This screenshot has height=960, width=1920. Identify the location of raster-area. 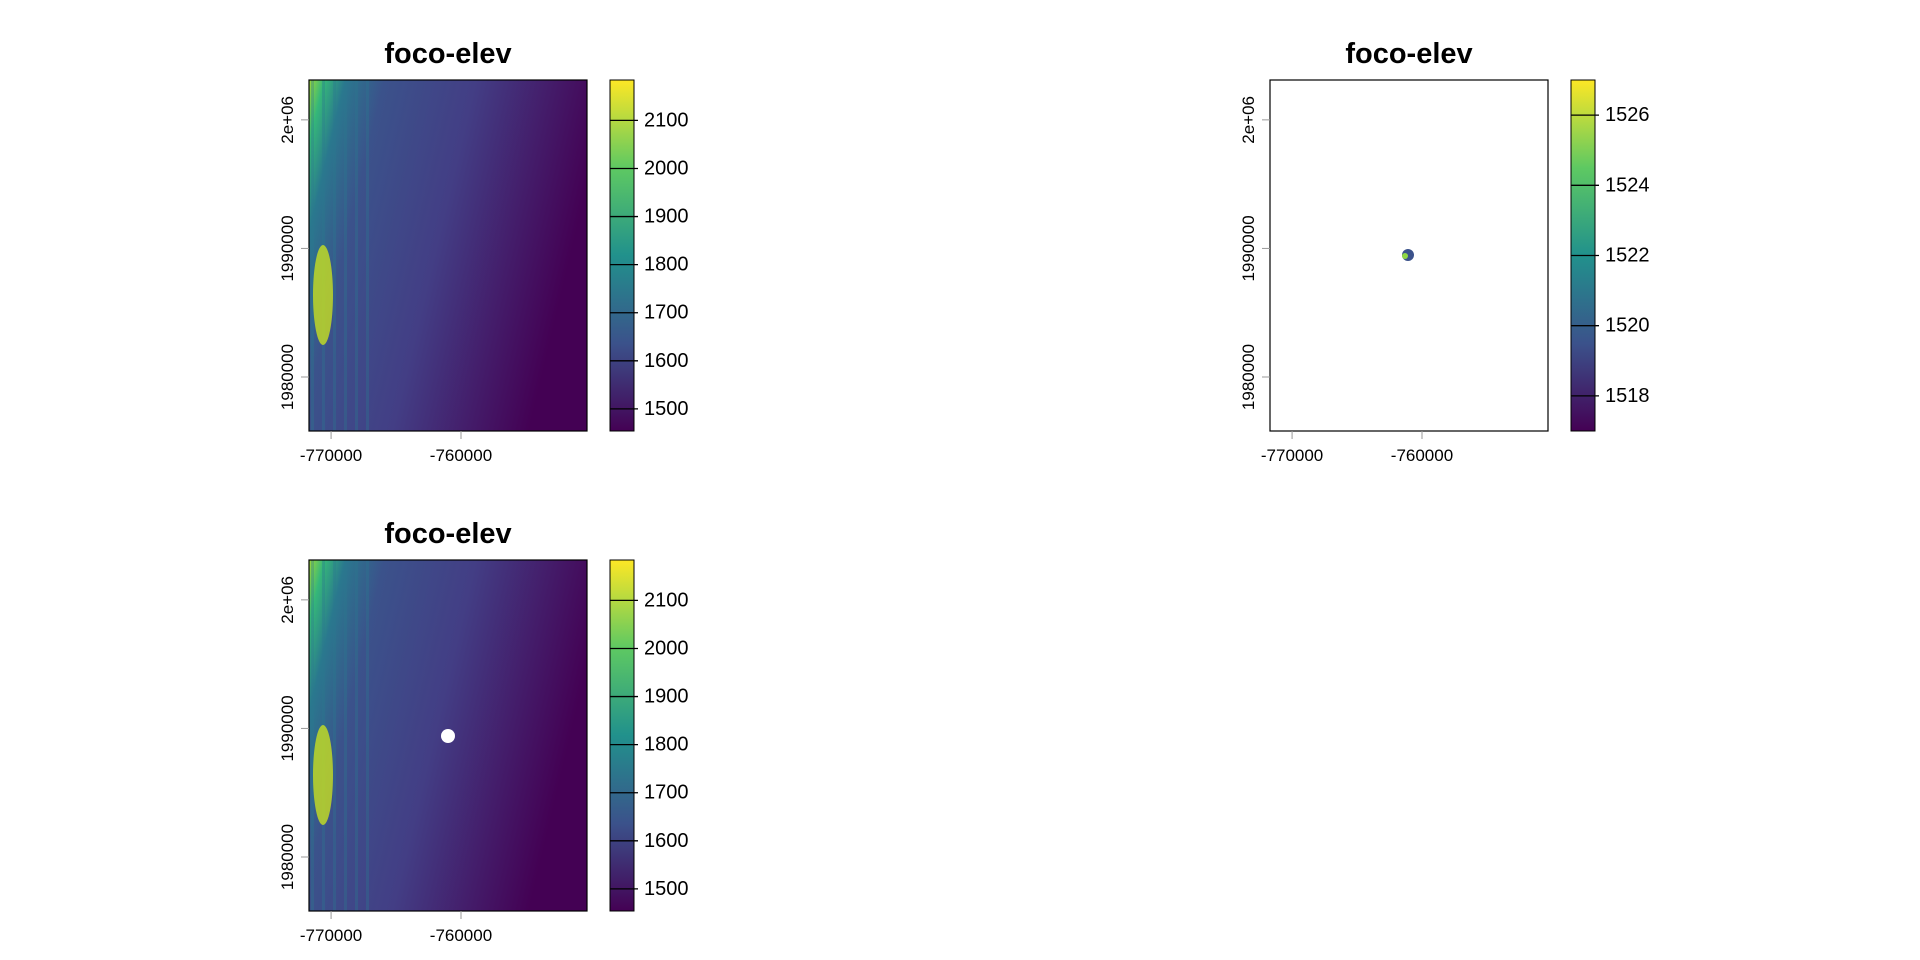
(448, 255).